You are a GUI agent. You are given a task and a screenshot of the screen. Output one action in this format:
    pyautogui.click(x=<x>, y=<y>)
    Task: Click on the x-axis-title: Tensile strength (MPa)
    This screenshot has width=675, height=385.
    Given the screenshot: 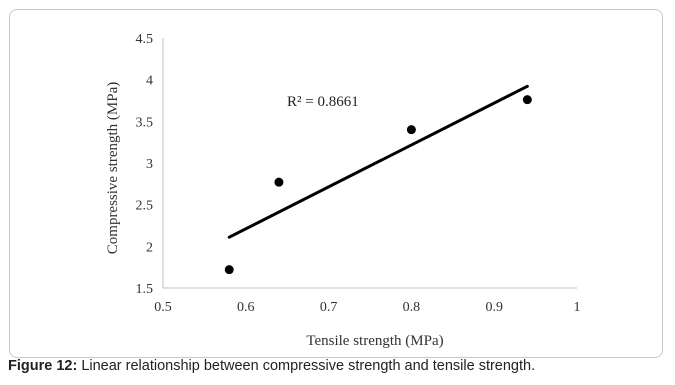 What is the action you would take?
    pyautogui.click(x=374, y=341)
    